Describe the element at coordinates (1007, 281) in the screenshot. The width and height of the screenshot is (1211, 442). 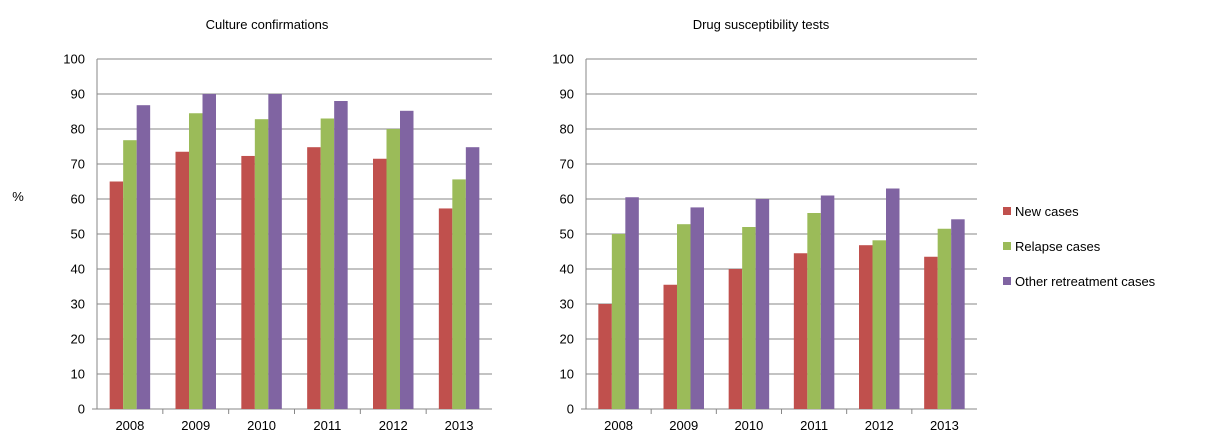
I see `legend-swatch-other-retreatment-cases` at that location.